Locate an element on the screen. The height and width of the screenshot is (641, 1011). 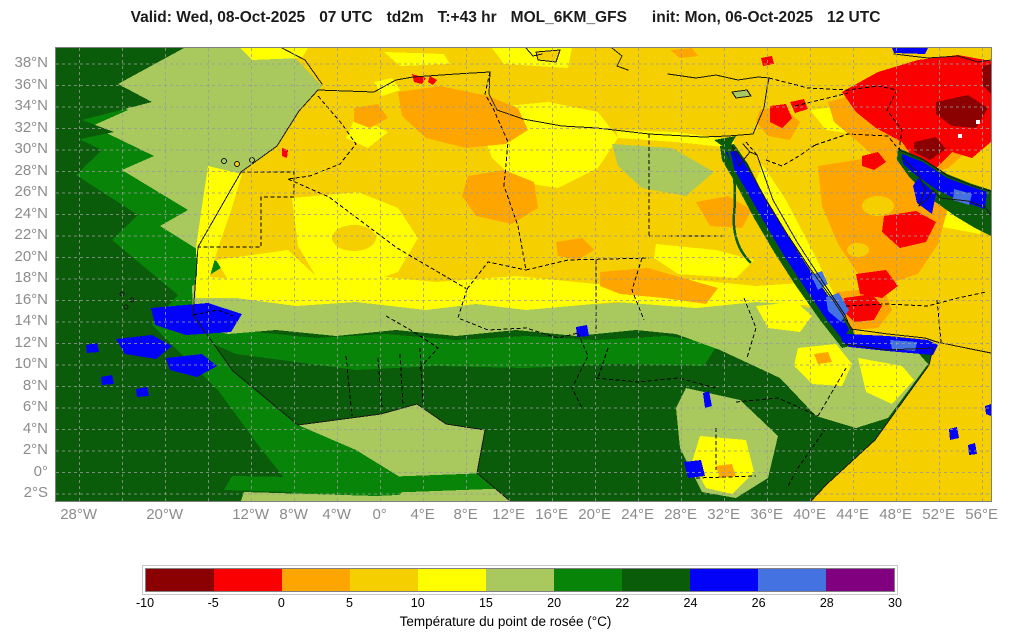
lon-tick-label: 56°E is located at coordinates (981, 514).